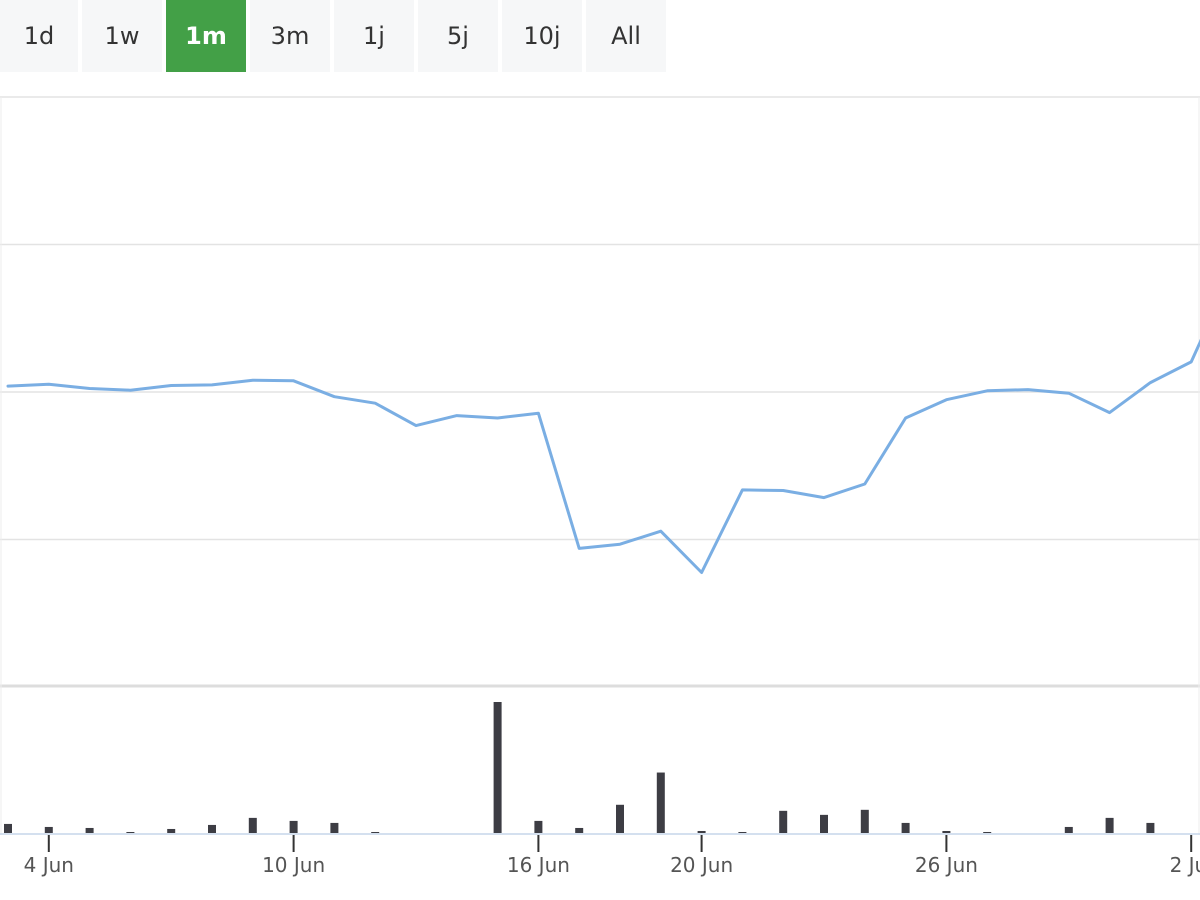 This screenshot has height=900, width=1200. I want to click on range-button-10j: 10j, so click(542, 36).